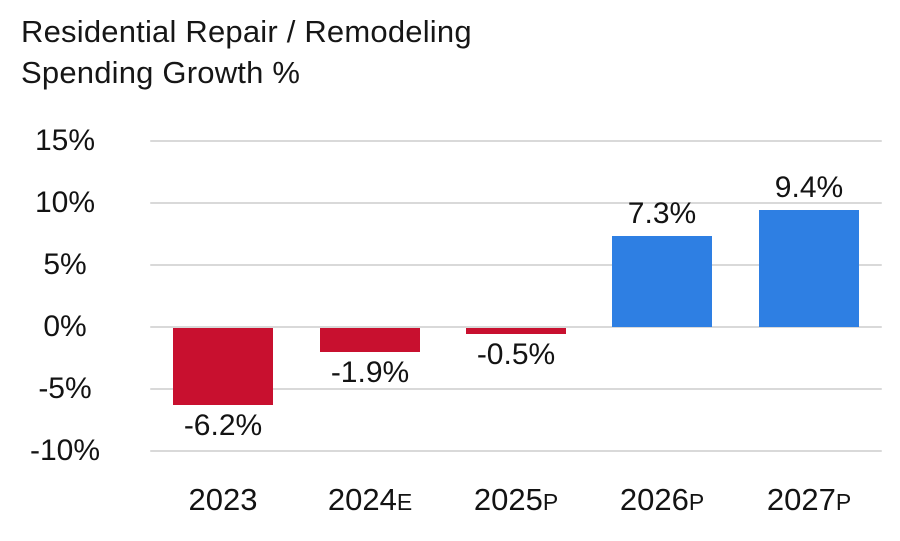  I want to click on x-tick-label: 2023, so click(223, 500).